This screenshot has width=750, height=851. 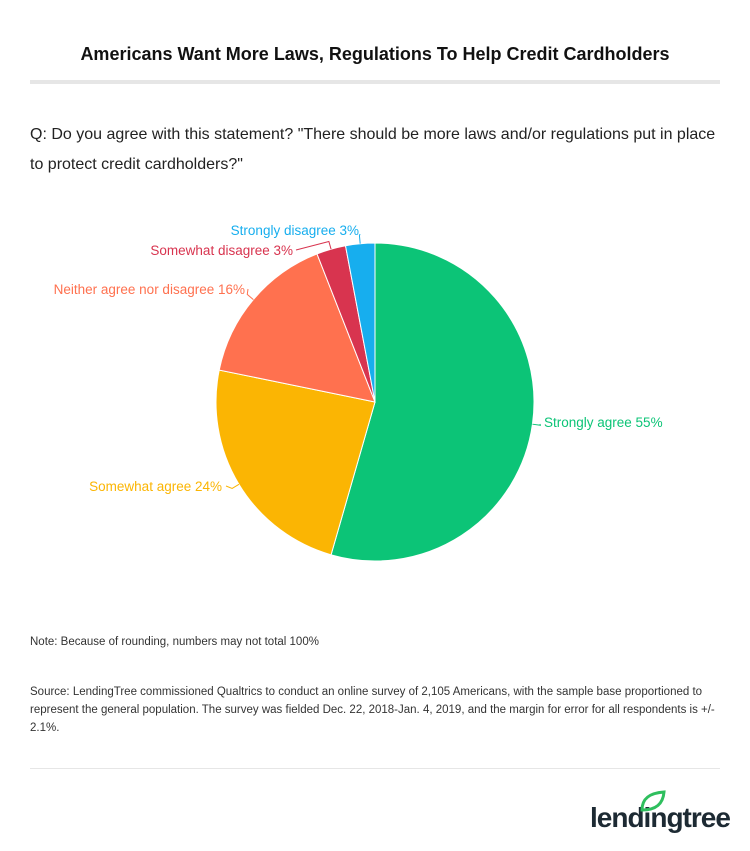 What do you see at coordinates (221, 250) in the screenshot?
I see `slice-label: Somewhat disagree 3%` at bounding box center [221, 250].